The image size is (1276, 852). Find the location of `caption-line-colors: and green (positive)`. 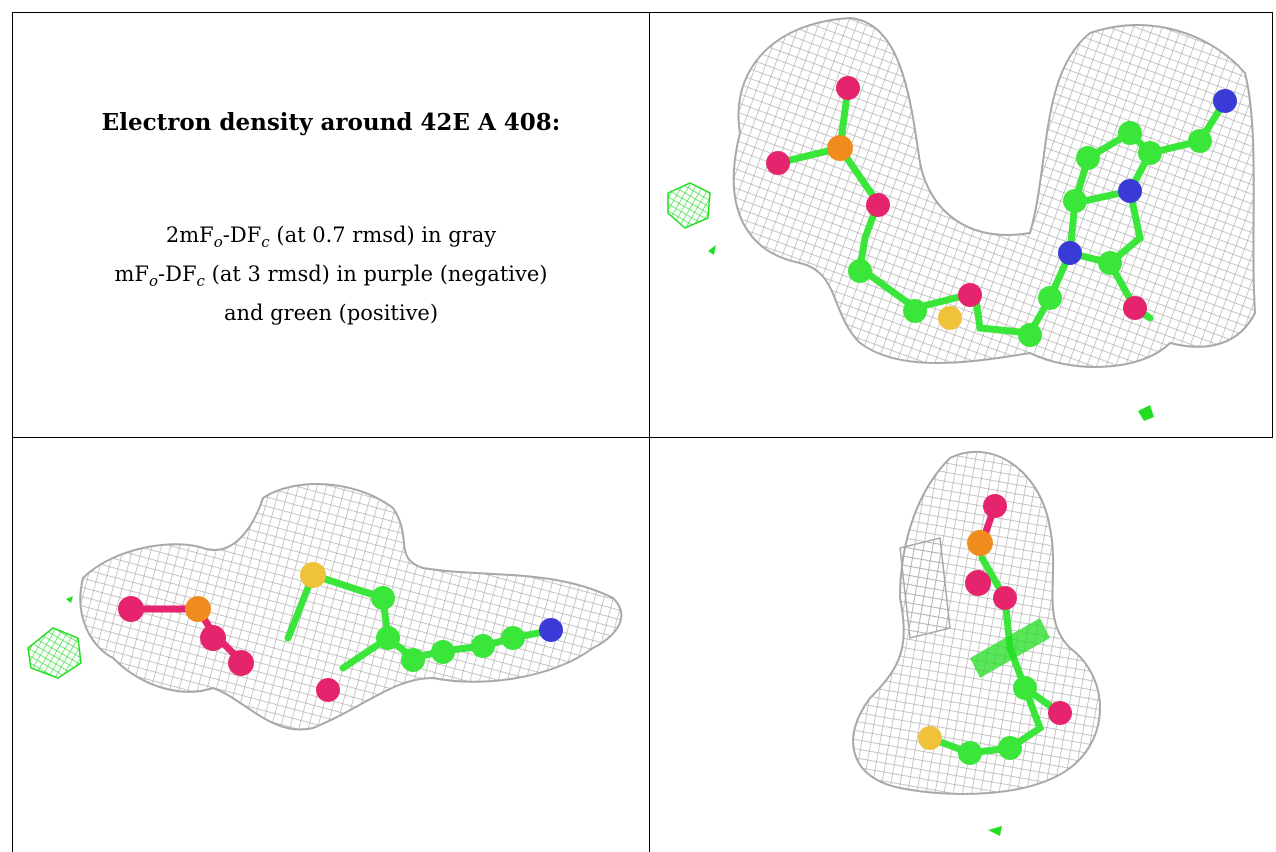

caption-line-colors: and green (positive) is located at coordinates (331, 313).